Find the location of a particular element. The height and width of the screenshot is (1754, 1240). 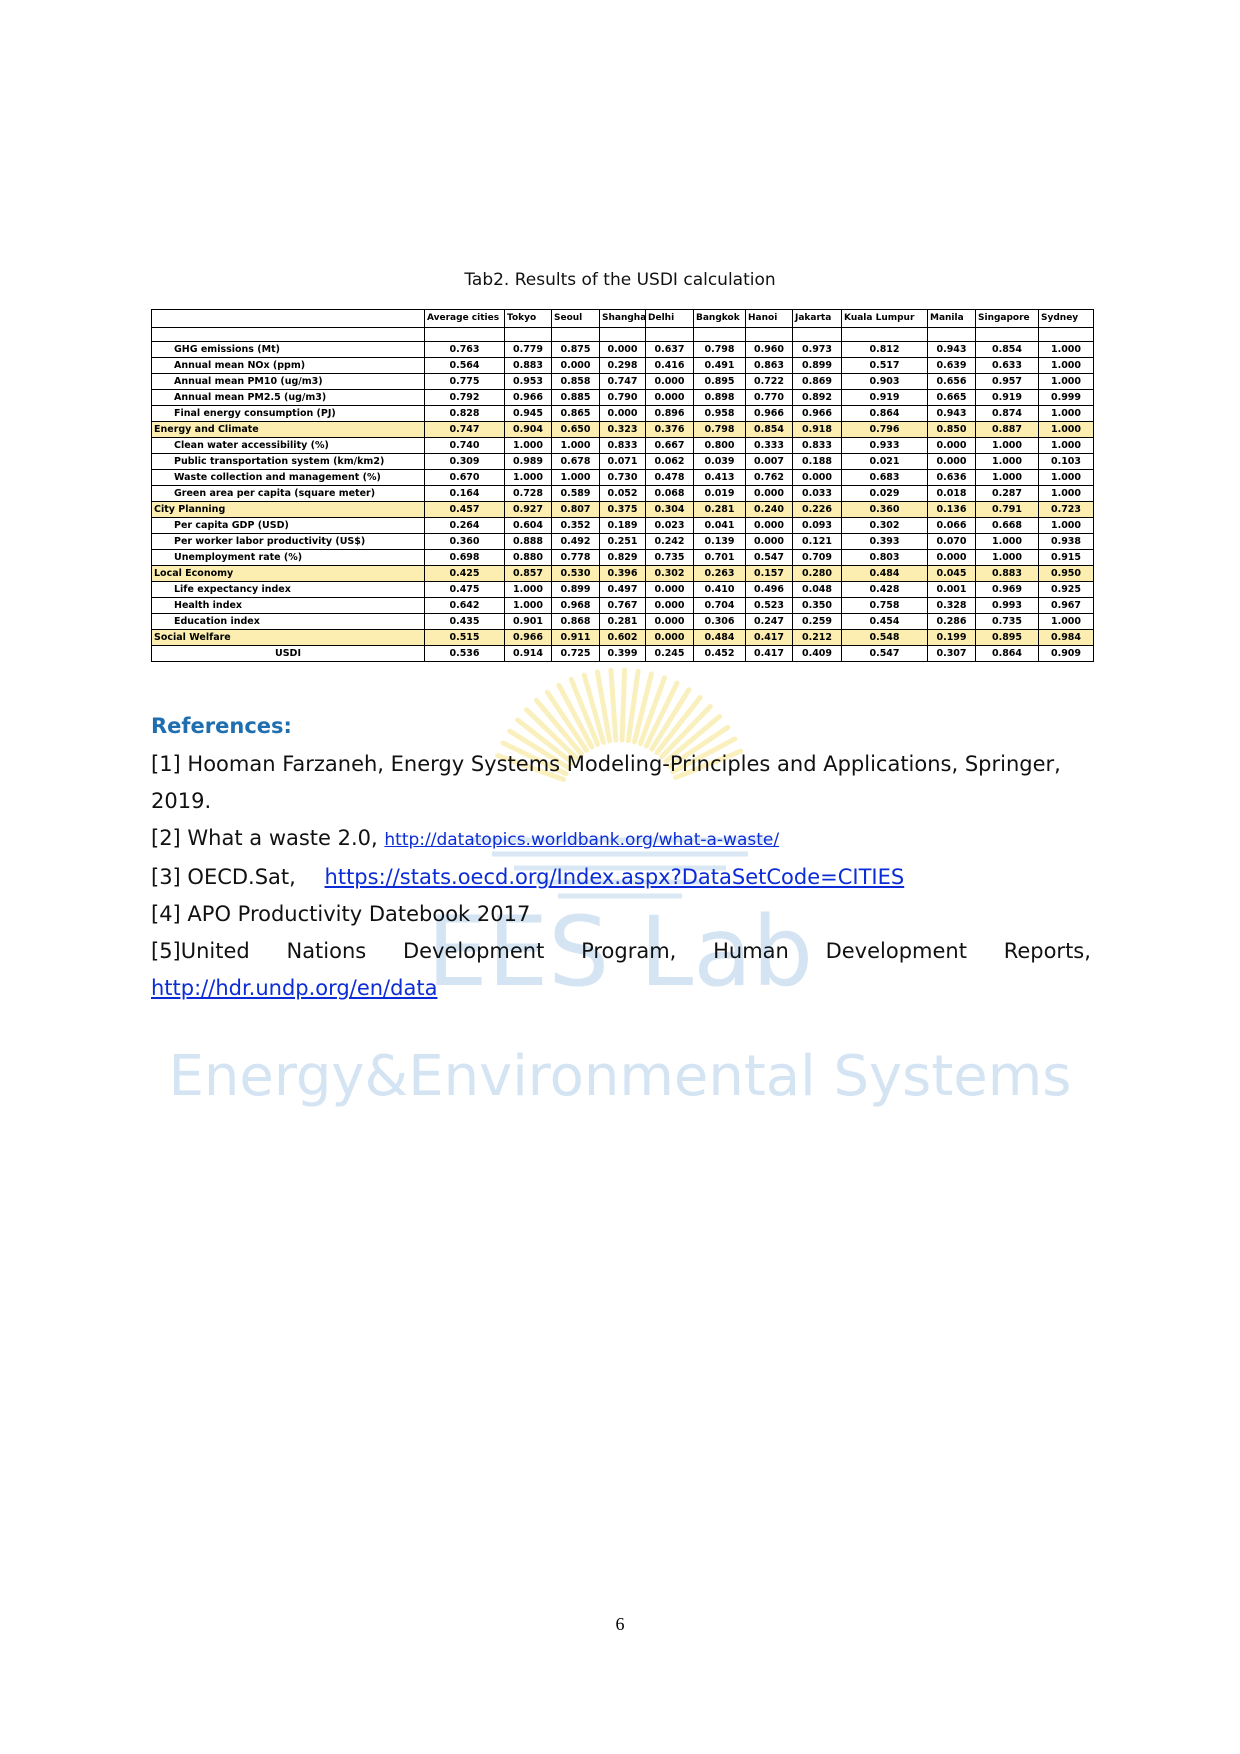

table-cell: 0.136 is located at coordinates (951, 509).